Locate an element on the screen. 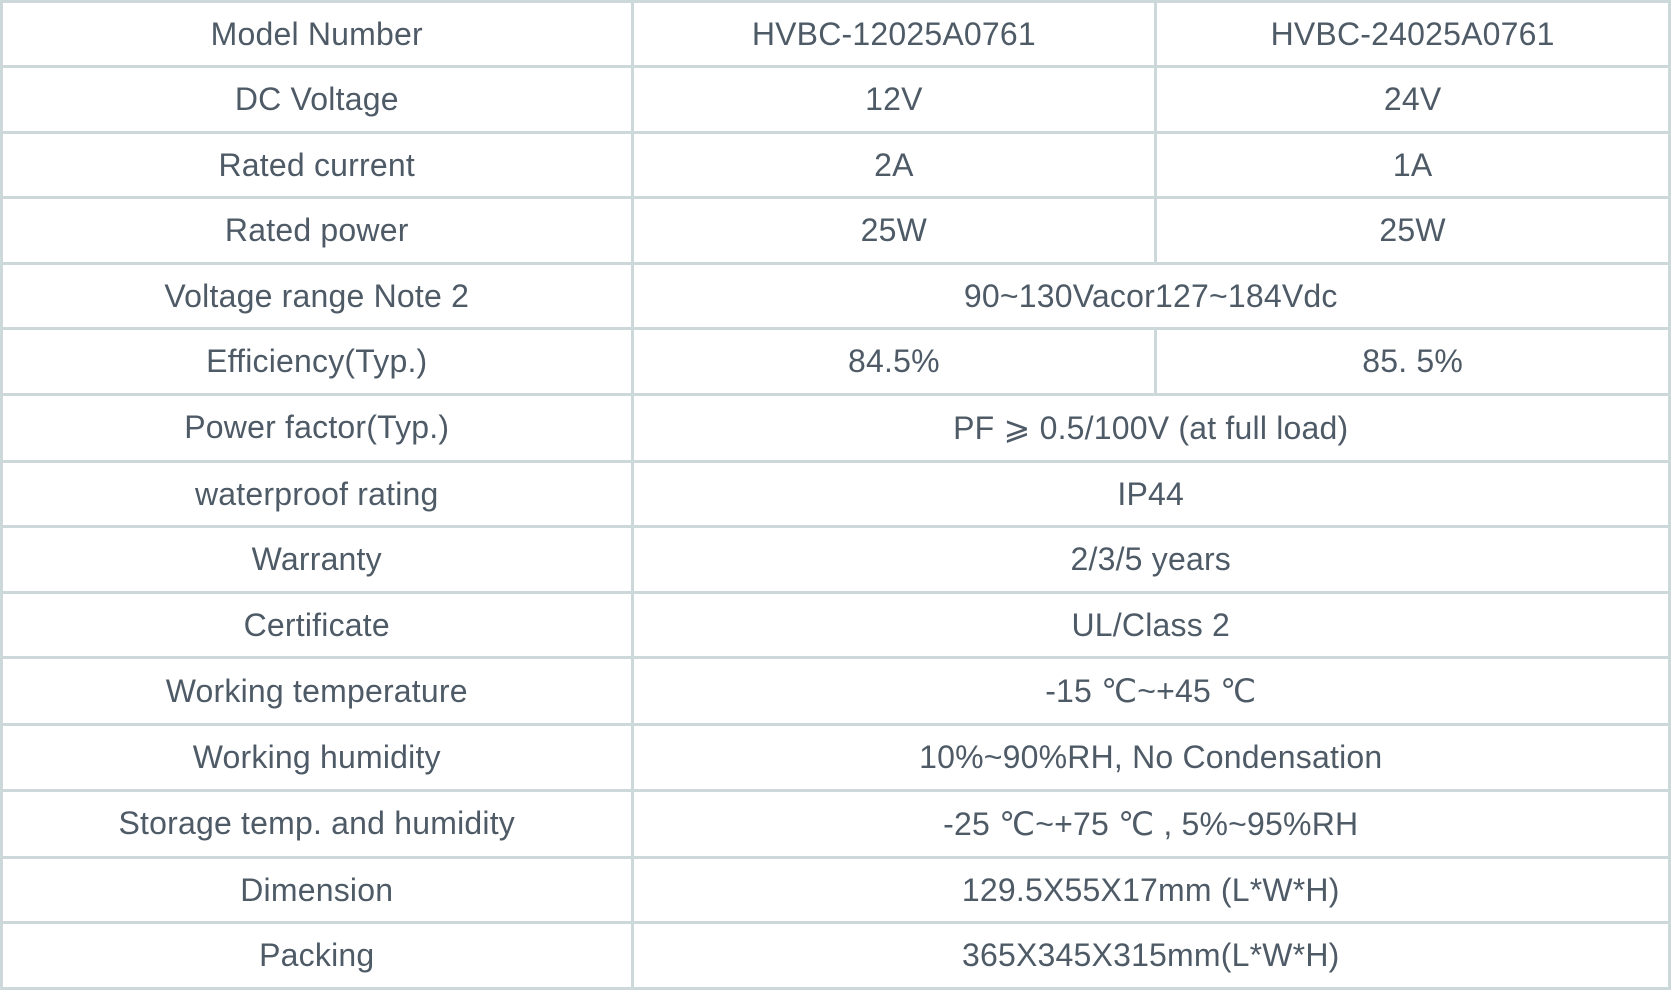  table-row-rated-power: Rated power 25W 25W is located at coordinates (835, 230).